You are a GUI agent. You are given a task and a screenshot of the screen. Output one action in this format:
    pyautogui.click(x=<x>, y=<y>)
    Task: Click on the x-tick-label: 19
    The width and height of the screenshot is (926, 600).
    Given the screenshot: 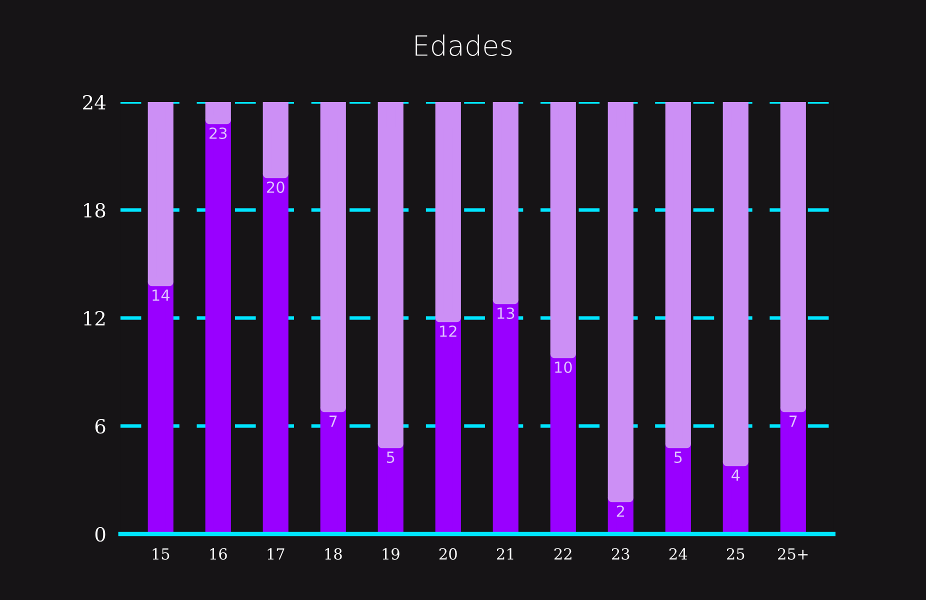 What is the action you would take?
    pyautogui.click(x=391, y=554)
    